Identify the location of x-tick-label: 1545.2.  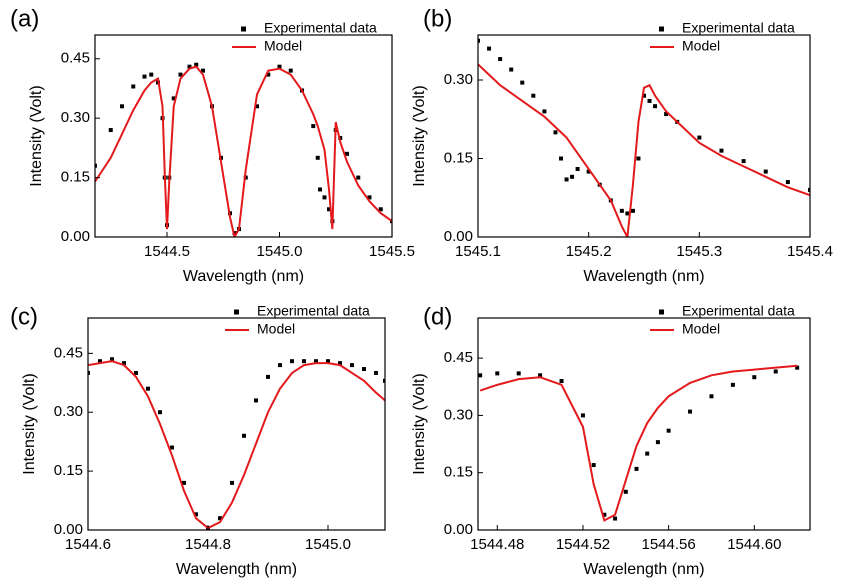
(589, 251).